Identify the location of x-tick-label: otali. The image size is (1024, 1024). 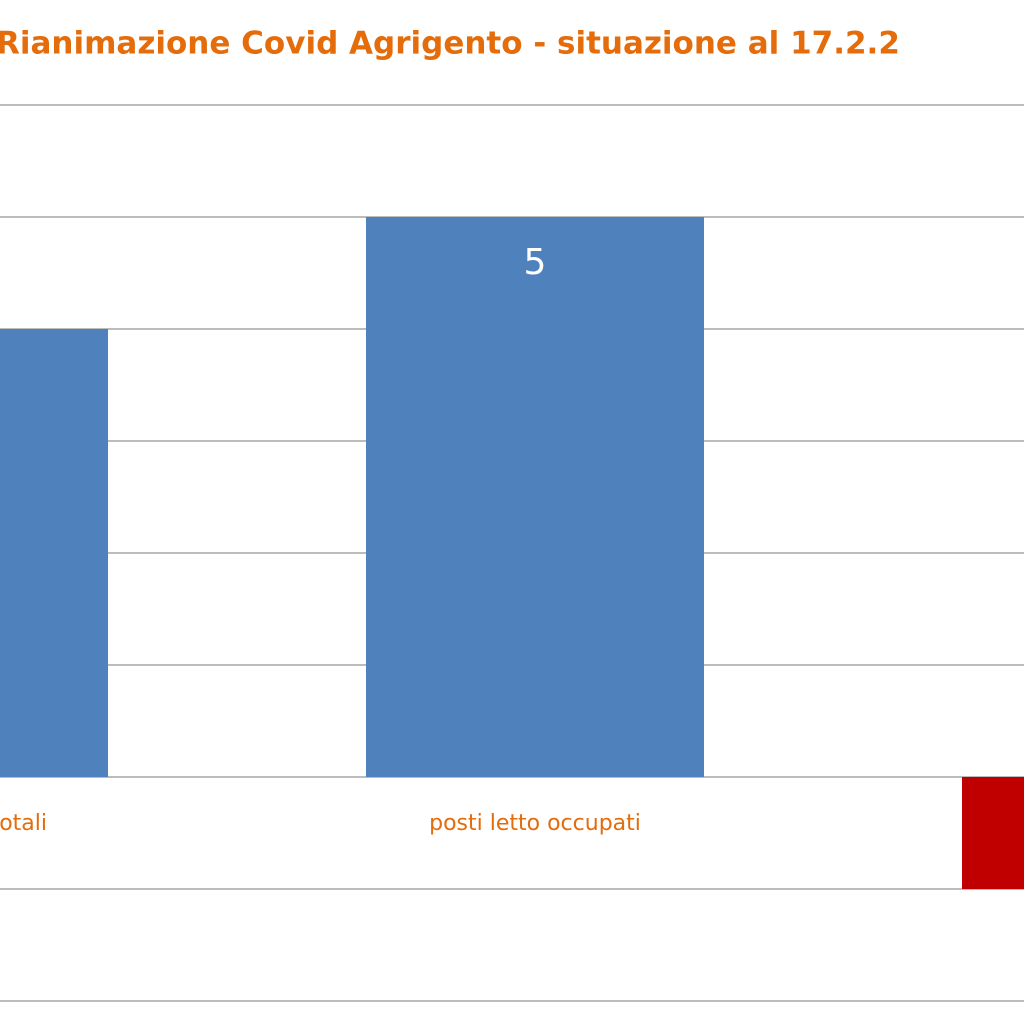
(23, 823).